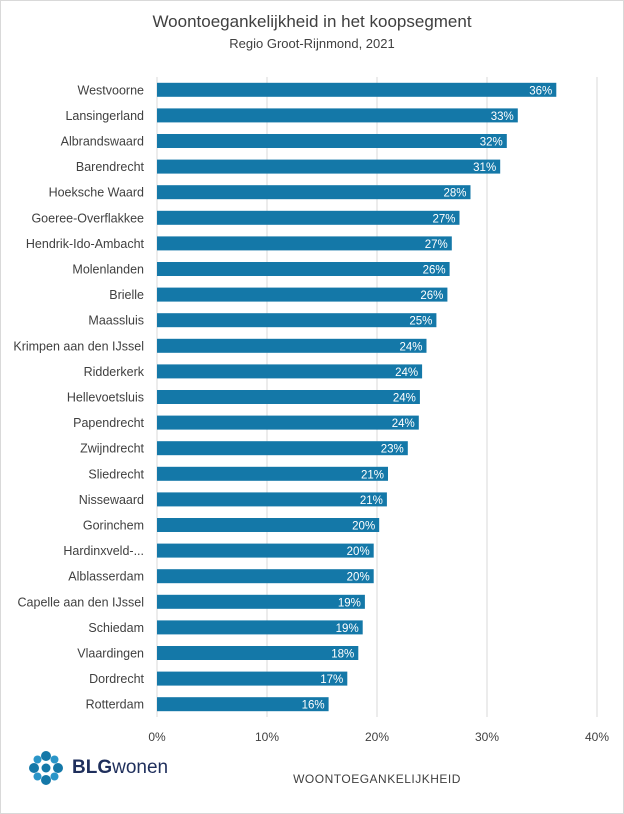 This screenshot has width=624, height=814. I want to click on blg-flower-icon, so click(46, 768).